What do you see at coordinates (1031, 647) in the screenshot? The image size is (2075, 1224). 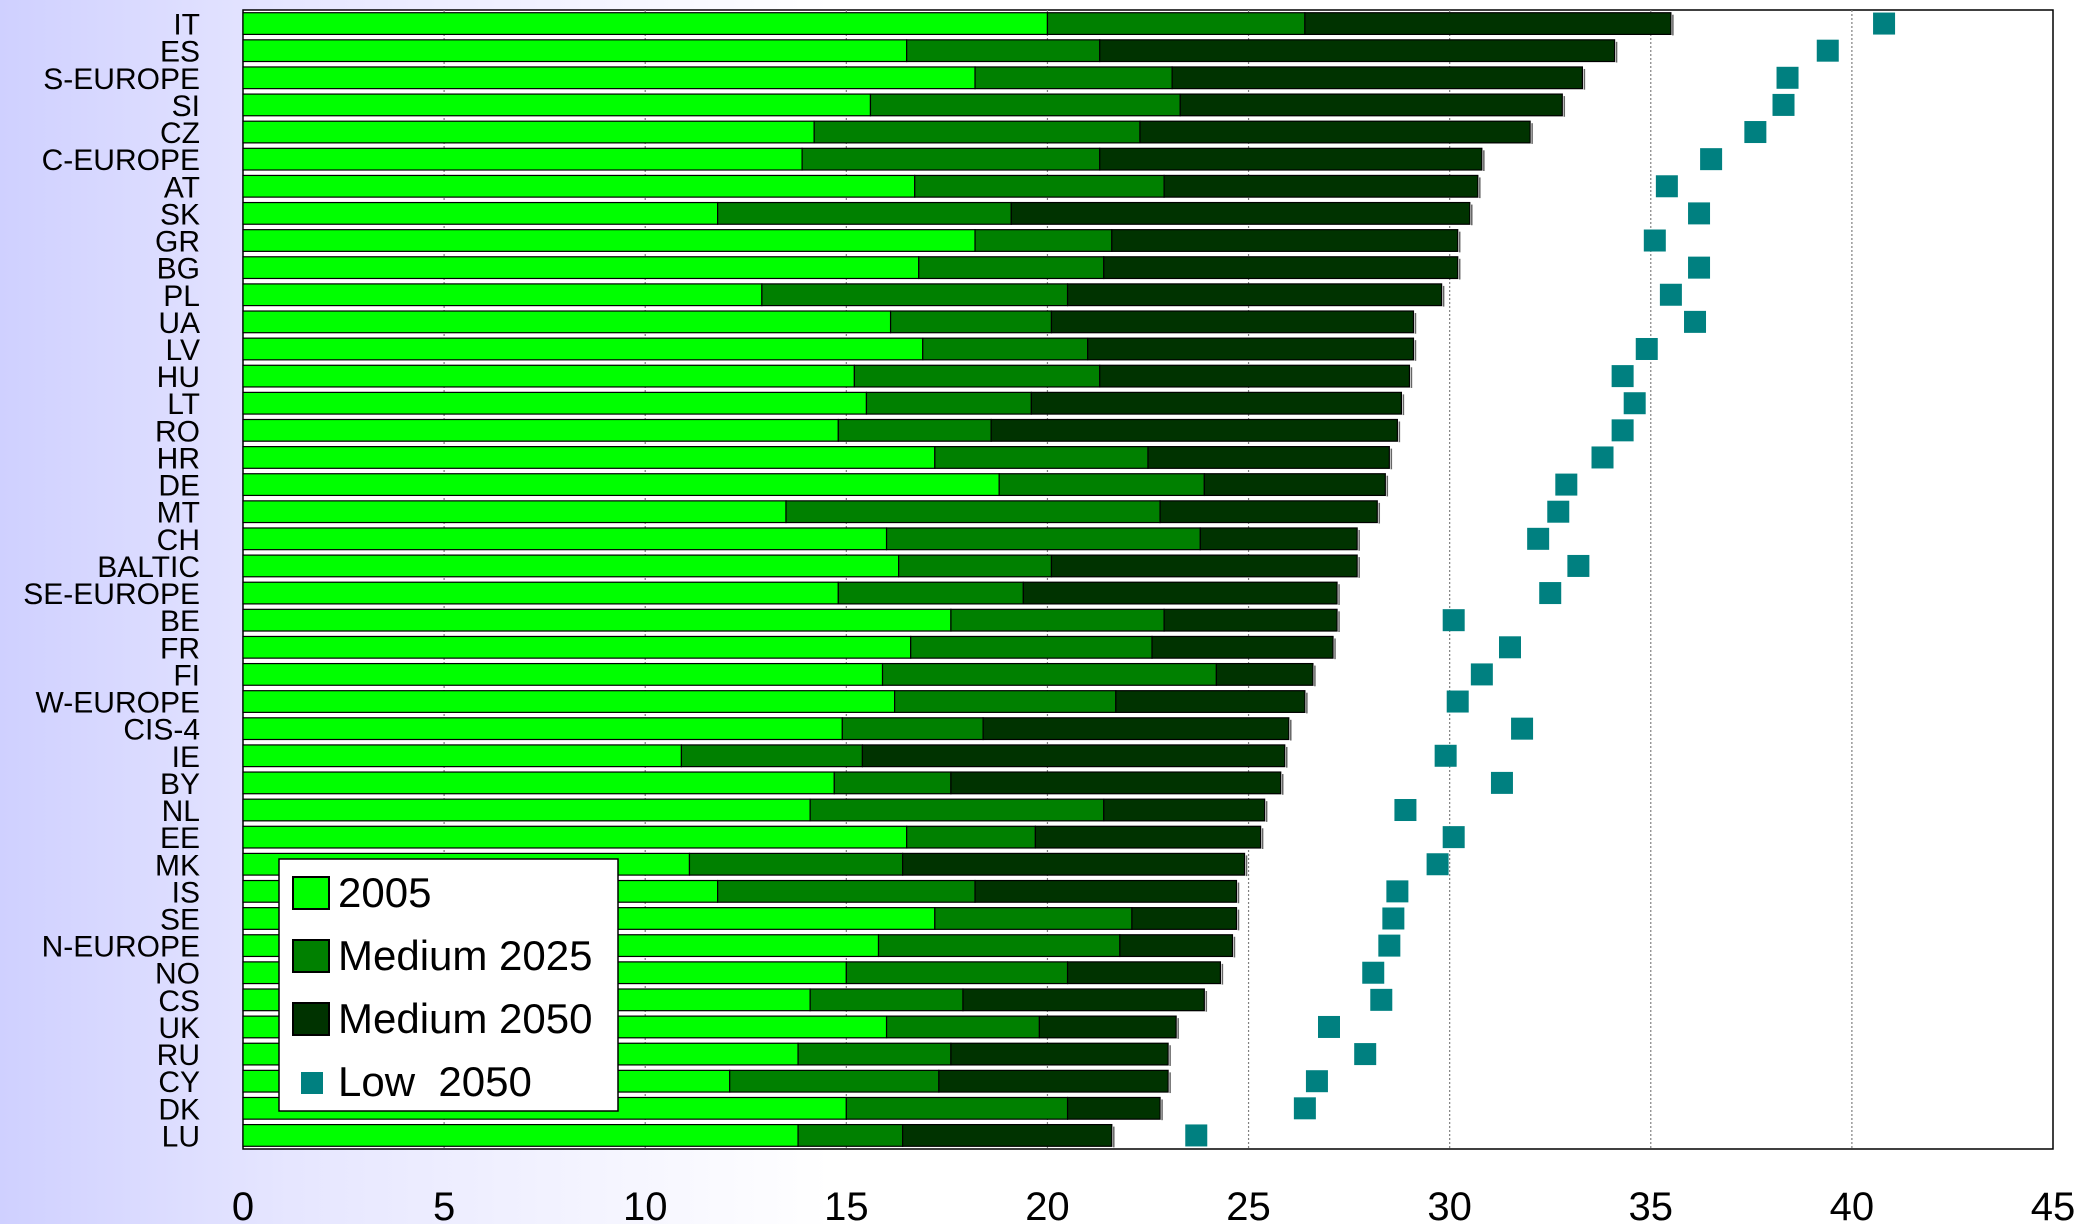 I see `bar-medium-2025-fr` at bounding box center [1031, 647].